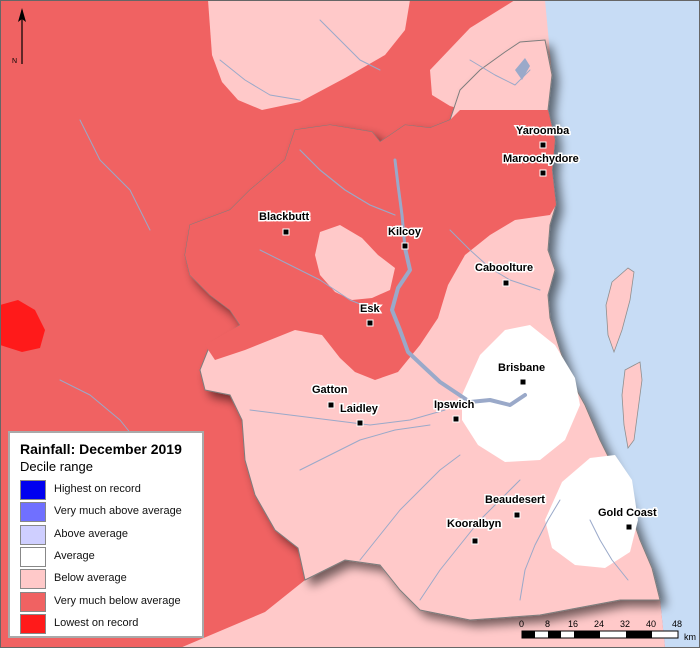 This screenshot has width=700, height=648. Describe the element at coordinates (475, 541) in the screenshot. I see `town-marker-kooralbyn` at that location.